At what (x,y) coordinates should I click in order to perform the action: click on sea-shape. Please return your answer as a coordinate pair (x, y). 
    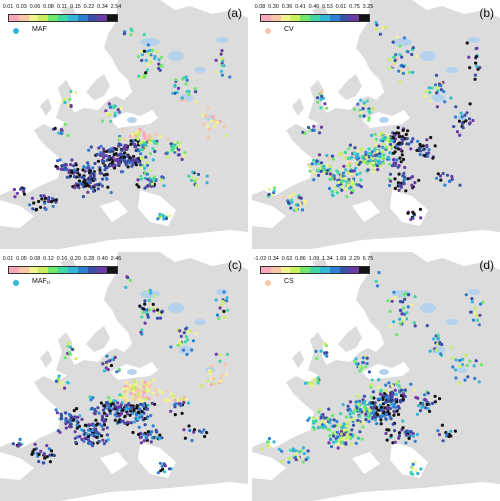
    Looking at the image, I should click on (154, 239).